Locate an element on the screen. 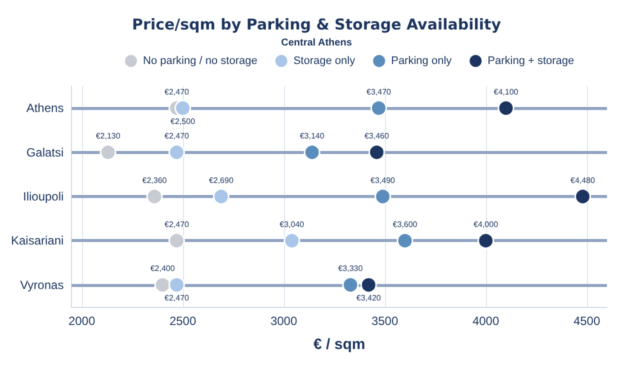 The height and width of the screenshot is (371, 633). x-axis-title: € / sqm is located at coordinates (340, 344).